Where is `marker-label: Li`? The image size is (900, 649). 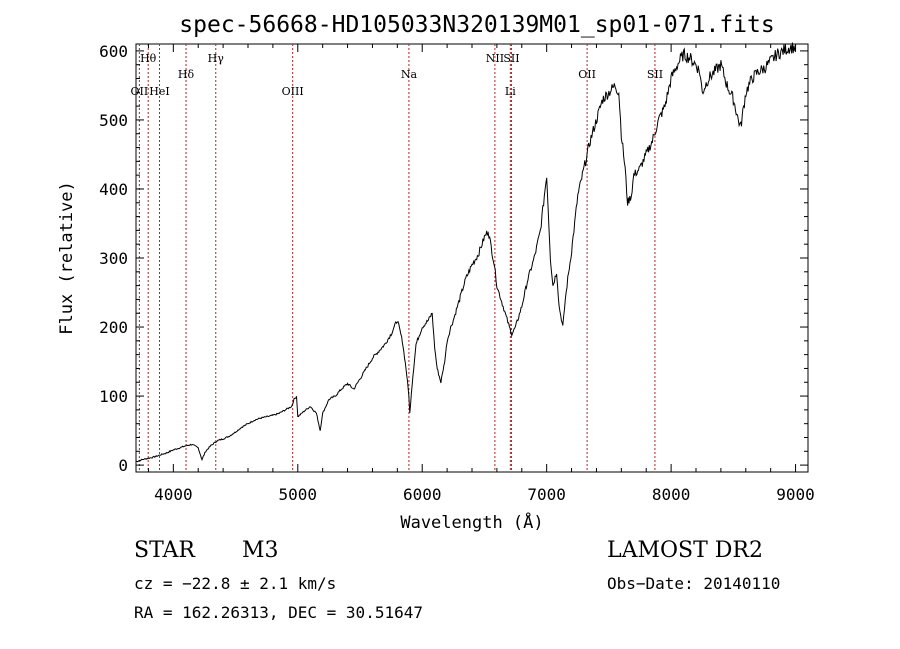
marker-label: Li is located at coordinates (510, 91).